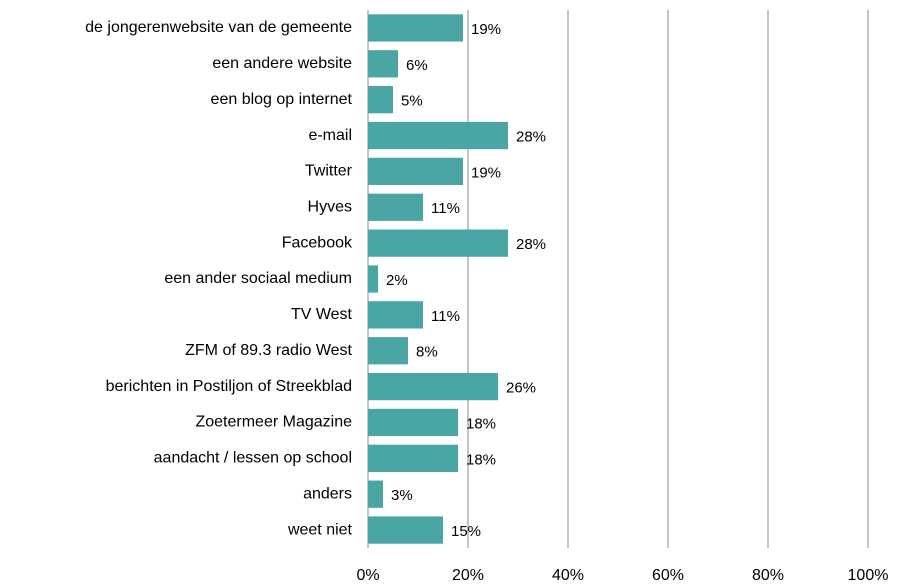 This screenshot has height=587, width=898. Describe the element at coordinates (282, 63) in the screenshot. I see `y-tick-label: een andere website` at that location.